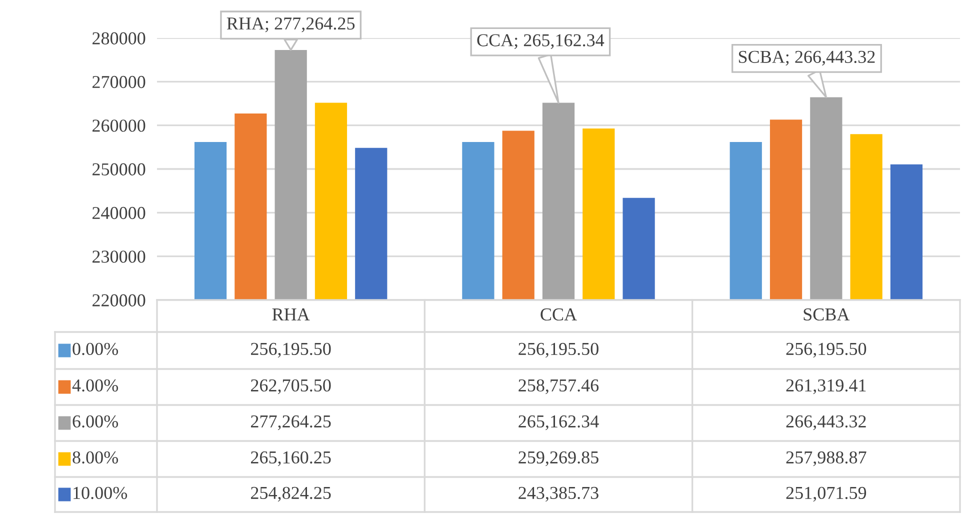 Image resolution: width=977 pixels, height=526 pixels. Describe the element at coordinates (291, 386) in the screenshot. I see `data-label: 262,705.50` at that location.